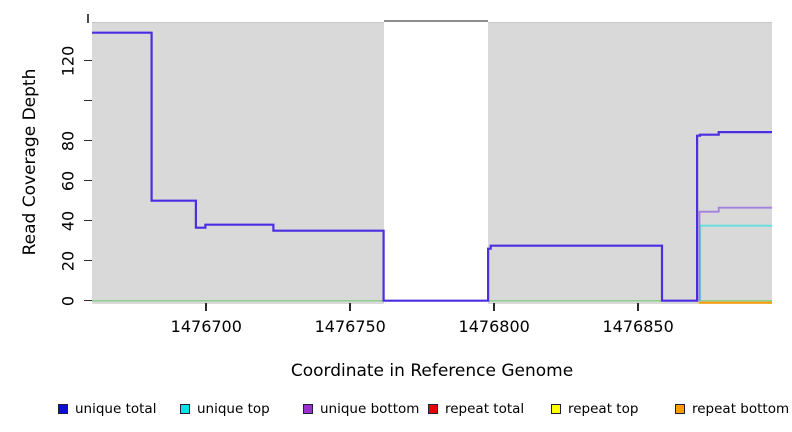 The height and width of the screenshot is (432, 792). Describe the element at coordinates (68, 180) in the screenshot. I see `y-tick-label: 60` at that location.